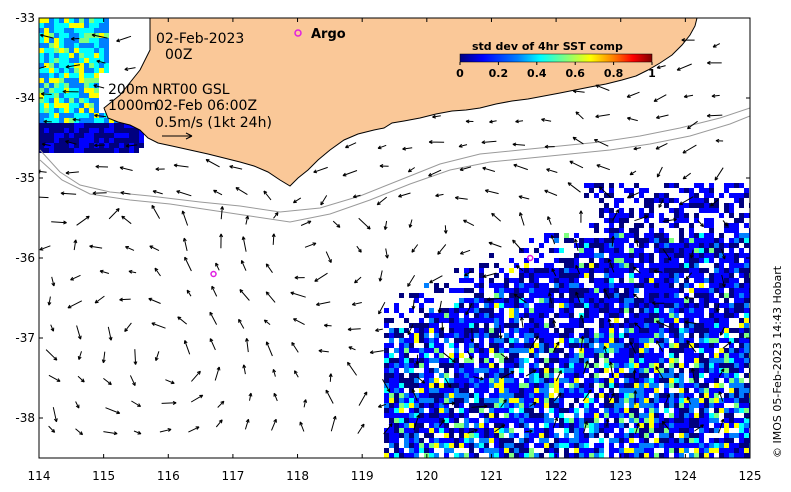 The height and width of the screenshot is (492, 791). What do you see at coordinates (39, 476) in the screenshot?
I see `x-tick-label: 114` at bounding box center [39, 476].